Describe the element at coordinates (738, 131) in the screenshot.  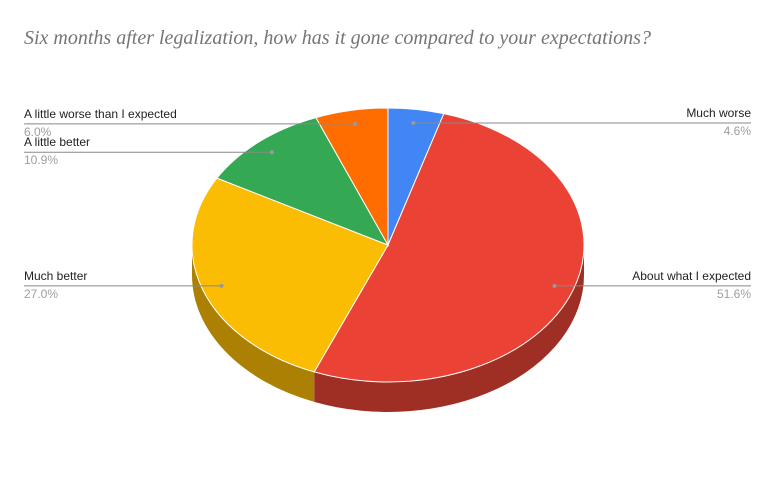
I see `slice-value: 4.6%` at that location.